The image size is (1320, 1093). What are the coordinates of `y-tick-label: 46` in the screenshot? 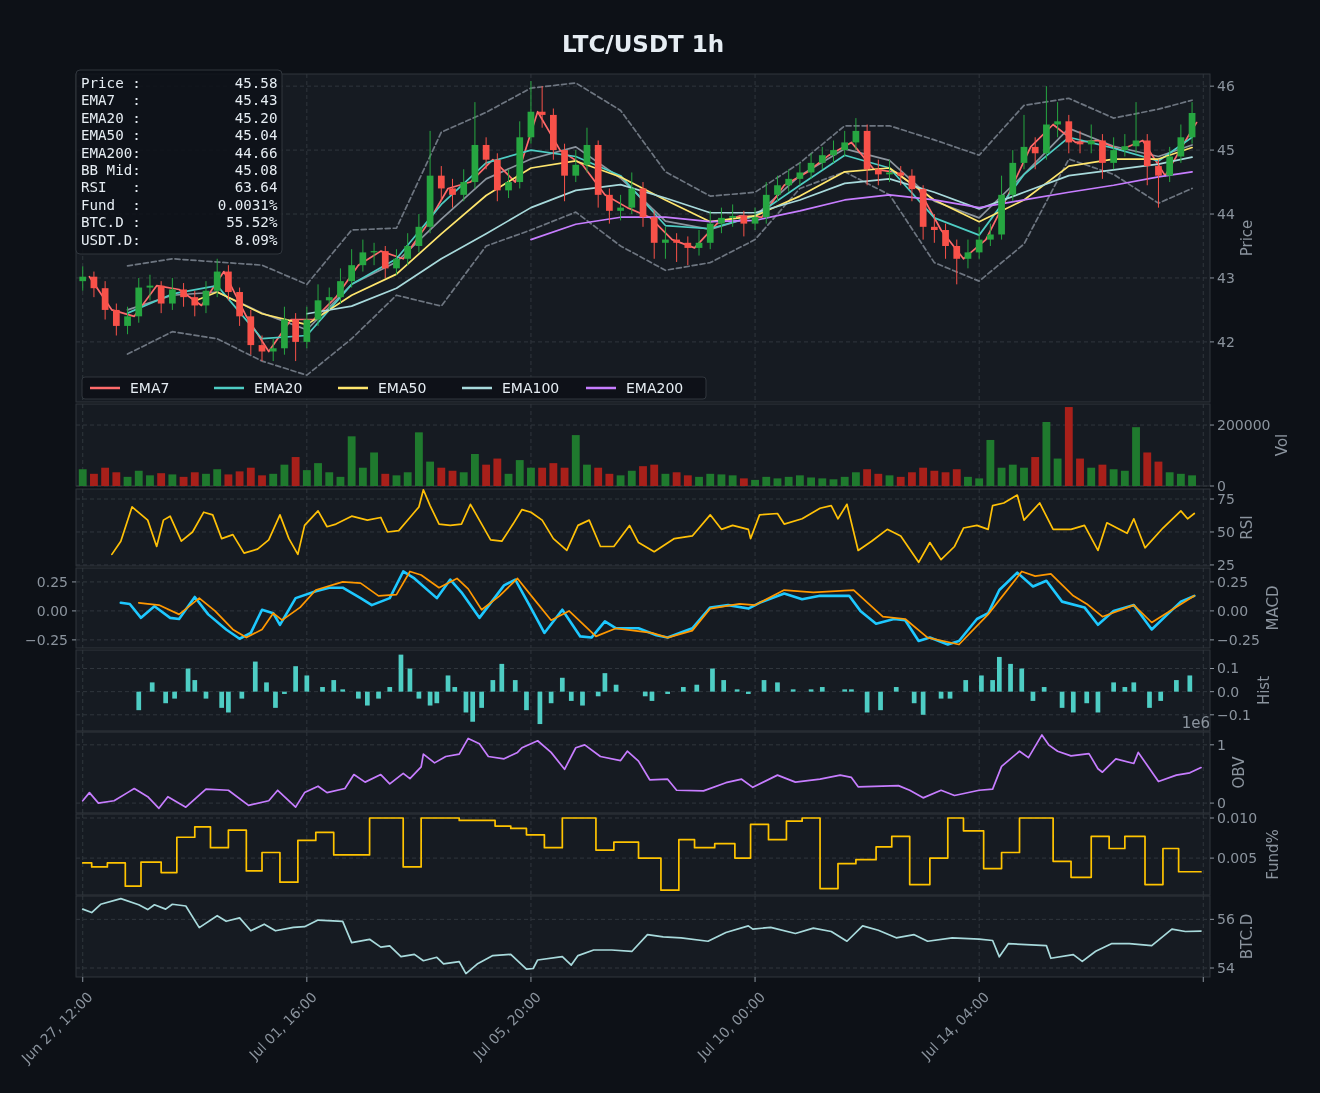 It's located at (1226, 86).